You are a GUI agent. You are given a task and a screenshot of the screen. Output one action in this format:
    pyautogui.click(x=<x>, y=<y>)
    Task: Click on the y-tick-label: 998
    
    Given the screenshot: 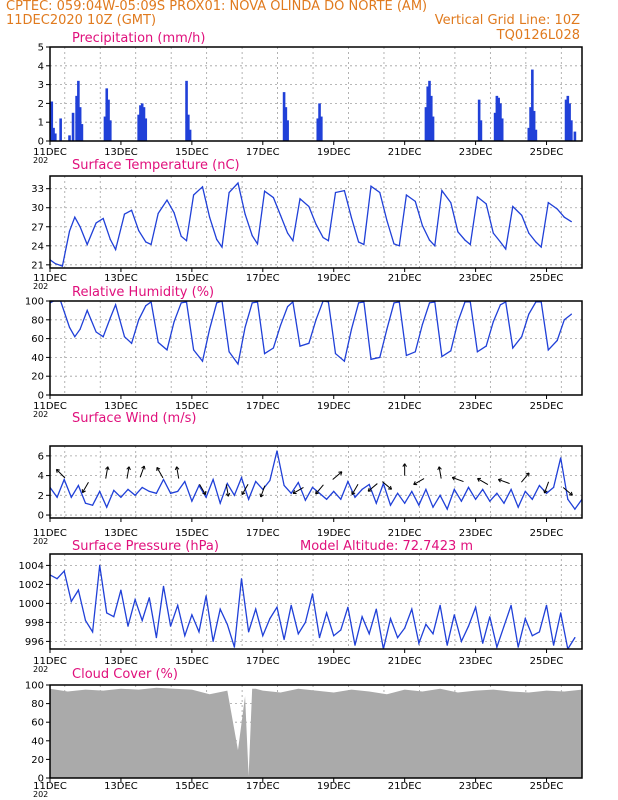 What is the action you would take?
    pyautogui.click(x=34, y=623)
    